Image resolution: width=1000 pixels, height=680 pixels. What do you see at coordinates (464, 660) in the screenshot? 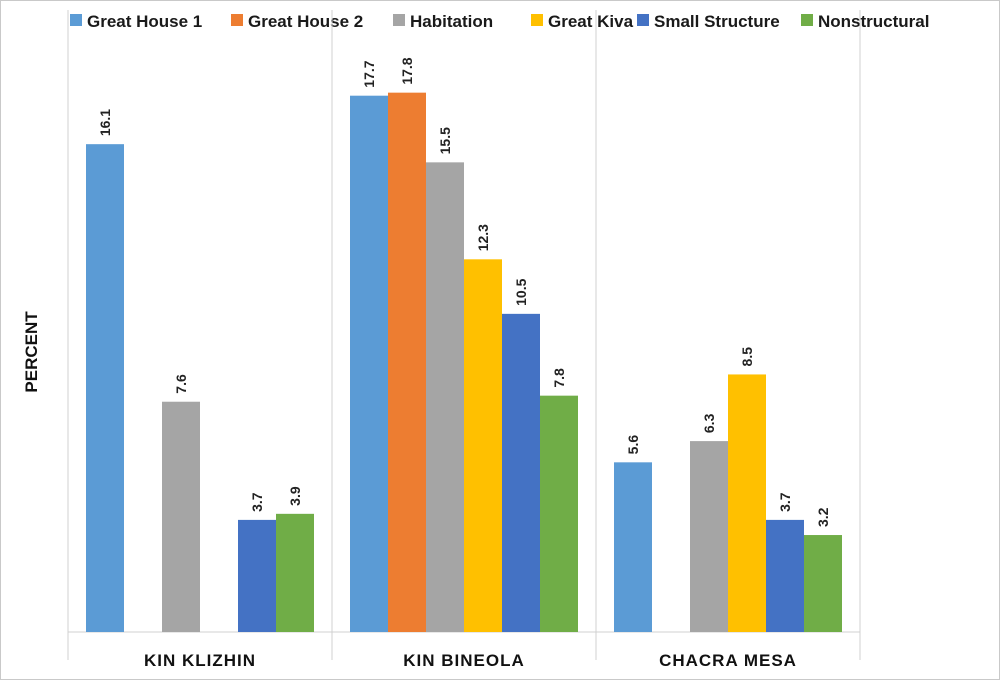
I see `category-label: KIN BINEOLA` at bounding box center [464, 660].